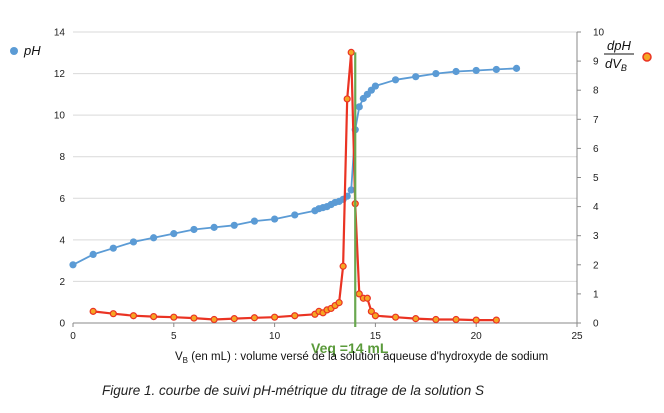 Image resolution: width=664 pixels, height=413 pixels. What do you see at coordinates (60, 116) in the screenshot?
I see `y-left-tick-label: 10` at bounding box center [60, 116].